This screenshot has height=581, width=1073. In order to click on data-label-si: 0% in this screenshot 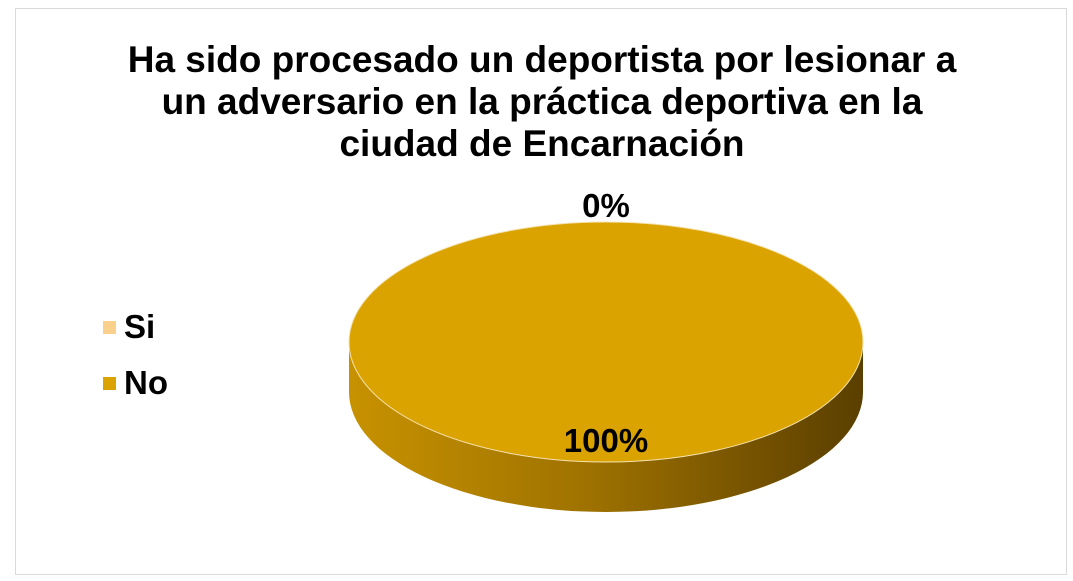, I will do `click(606, 205)`.